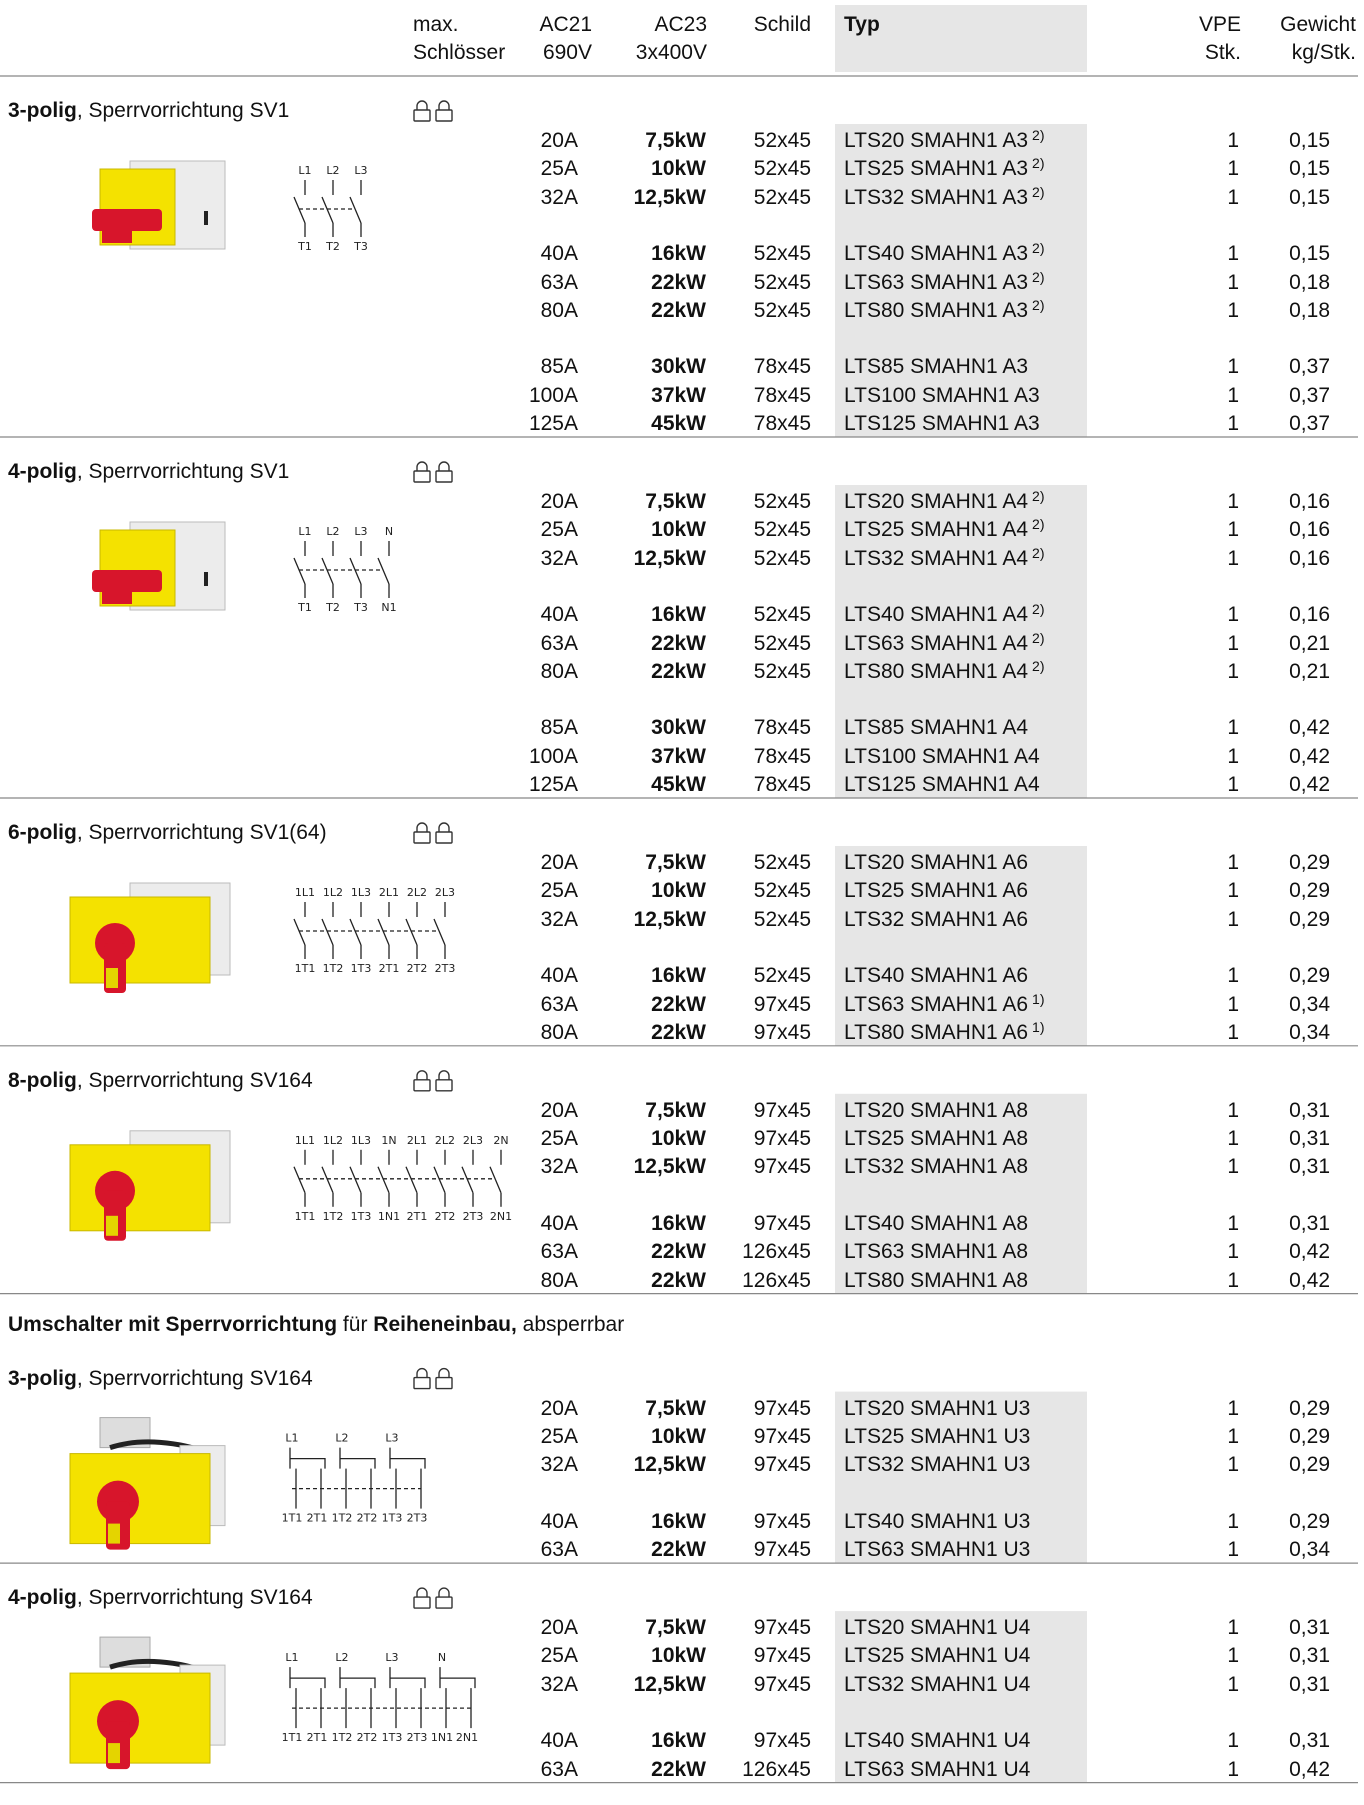 The image size is (1364, 1805). I want to click on cell-typ: LTS20 SMAHN1 U3, so click(937, 1408).